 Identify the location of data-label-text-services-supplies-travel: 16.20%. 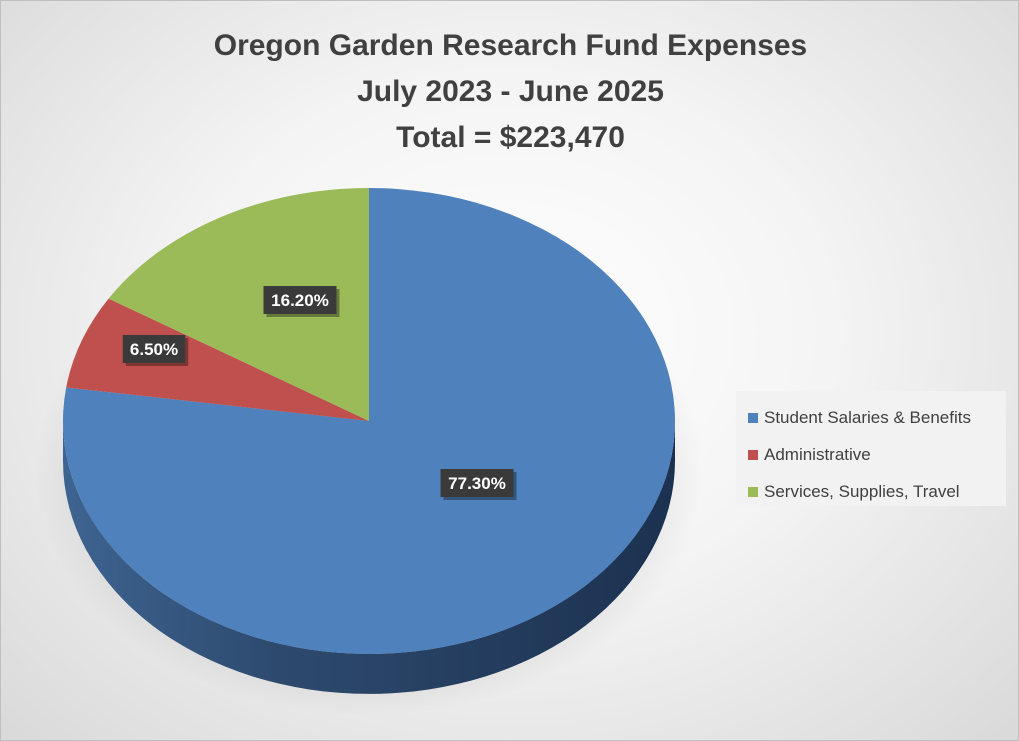
(300, 300).